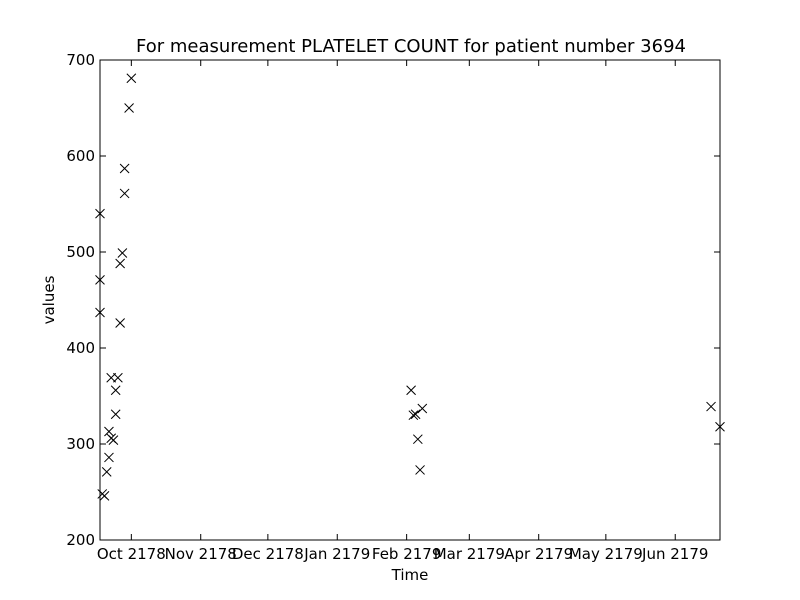  Describe the element at coordinates (80, 252) in the screenshot. I see `y-tick-label: 500` at that location.